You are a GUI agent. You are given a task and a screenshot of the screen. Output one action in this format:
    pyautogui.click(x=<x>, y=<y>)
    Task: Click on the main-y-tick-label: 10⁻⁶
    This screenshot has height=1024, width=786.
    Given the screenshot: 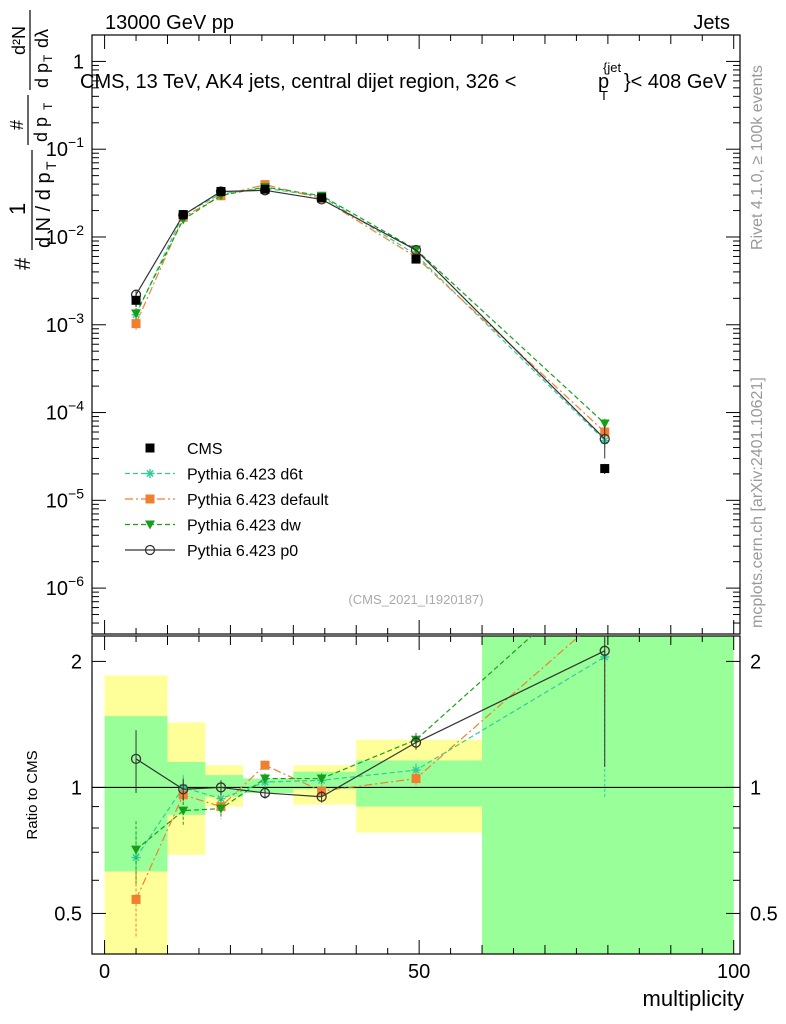 What is the action you would take?
    pyautogui.click(x=65, y=586)
    